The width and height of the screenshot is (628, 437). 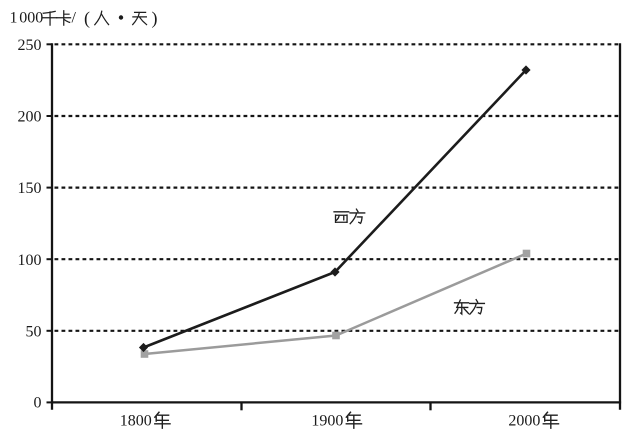 I want to click on svg-text: 000, so click(x=31, y=18).